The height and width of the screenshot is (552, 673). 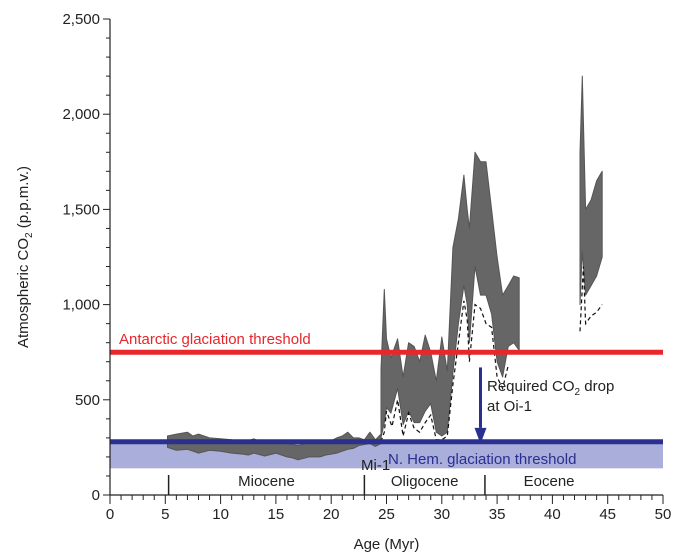 I want to click on x-tick-label: 30, so click(x=441, y=514).